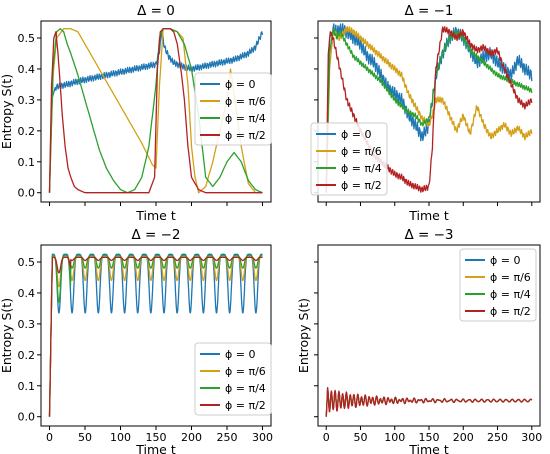 The image size is (550, 454). What do you see at coordinates (428, 11) in the screenshot?
I see `panel-title: Δ = −1` at bounding box center [428, 11].